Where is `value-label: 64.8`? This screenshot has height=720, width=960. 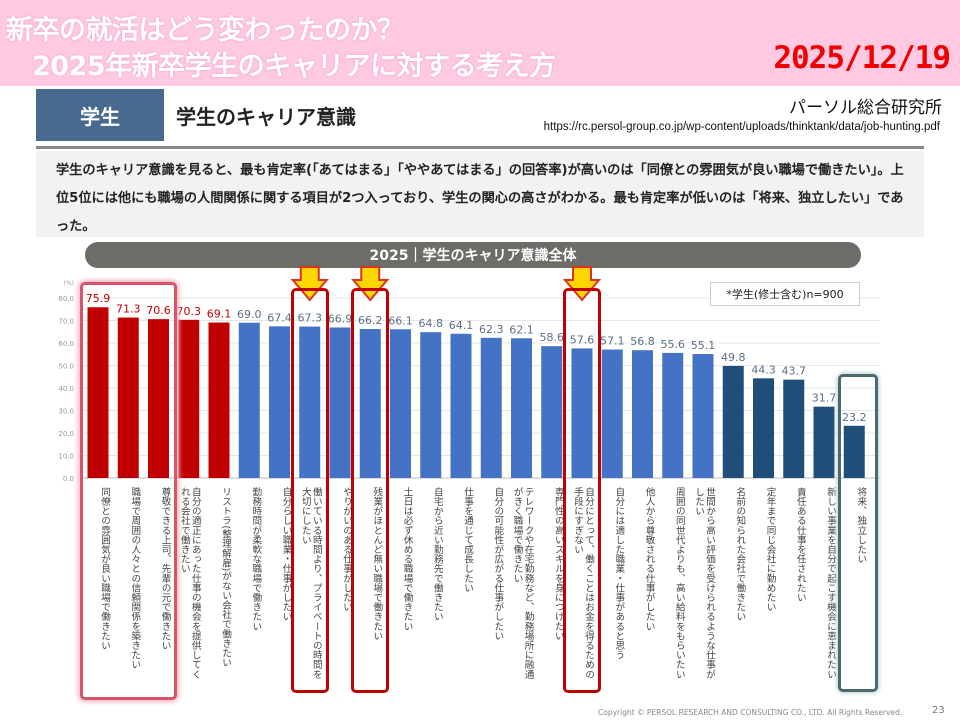 value-label: 64.8 is located at coordinates (431, 323).